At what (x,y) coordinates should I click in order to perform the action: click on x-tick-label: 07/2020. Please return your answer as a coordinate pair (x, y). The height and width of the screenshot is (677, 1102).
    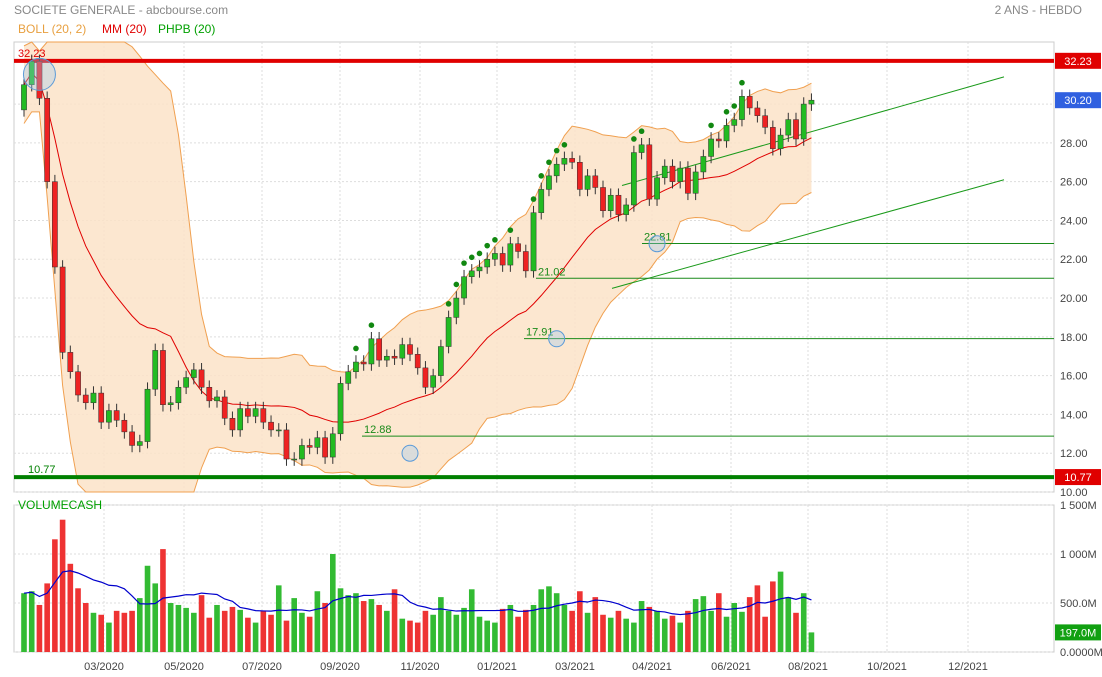
    Looking at the image, I should click on (262, 667).